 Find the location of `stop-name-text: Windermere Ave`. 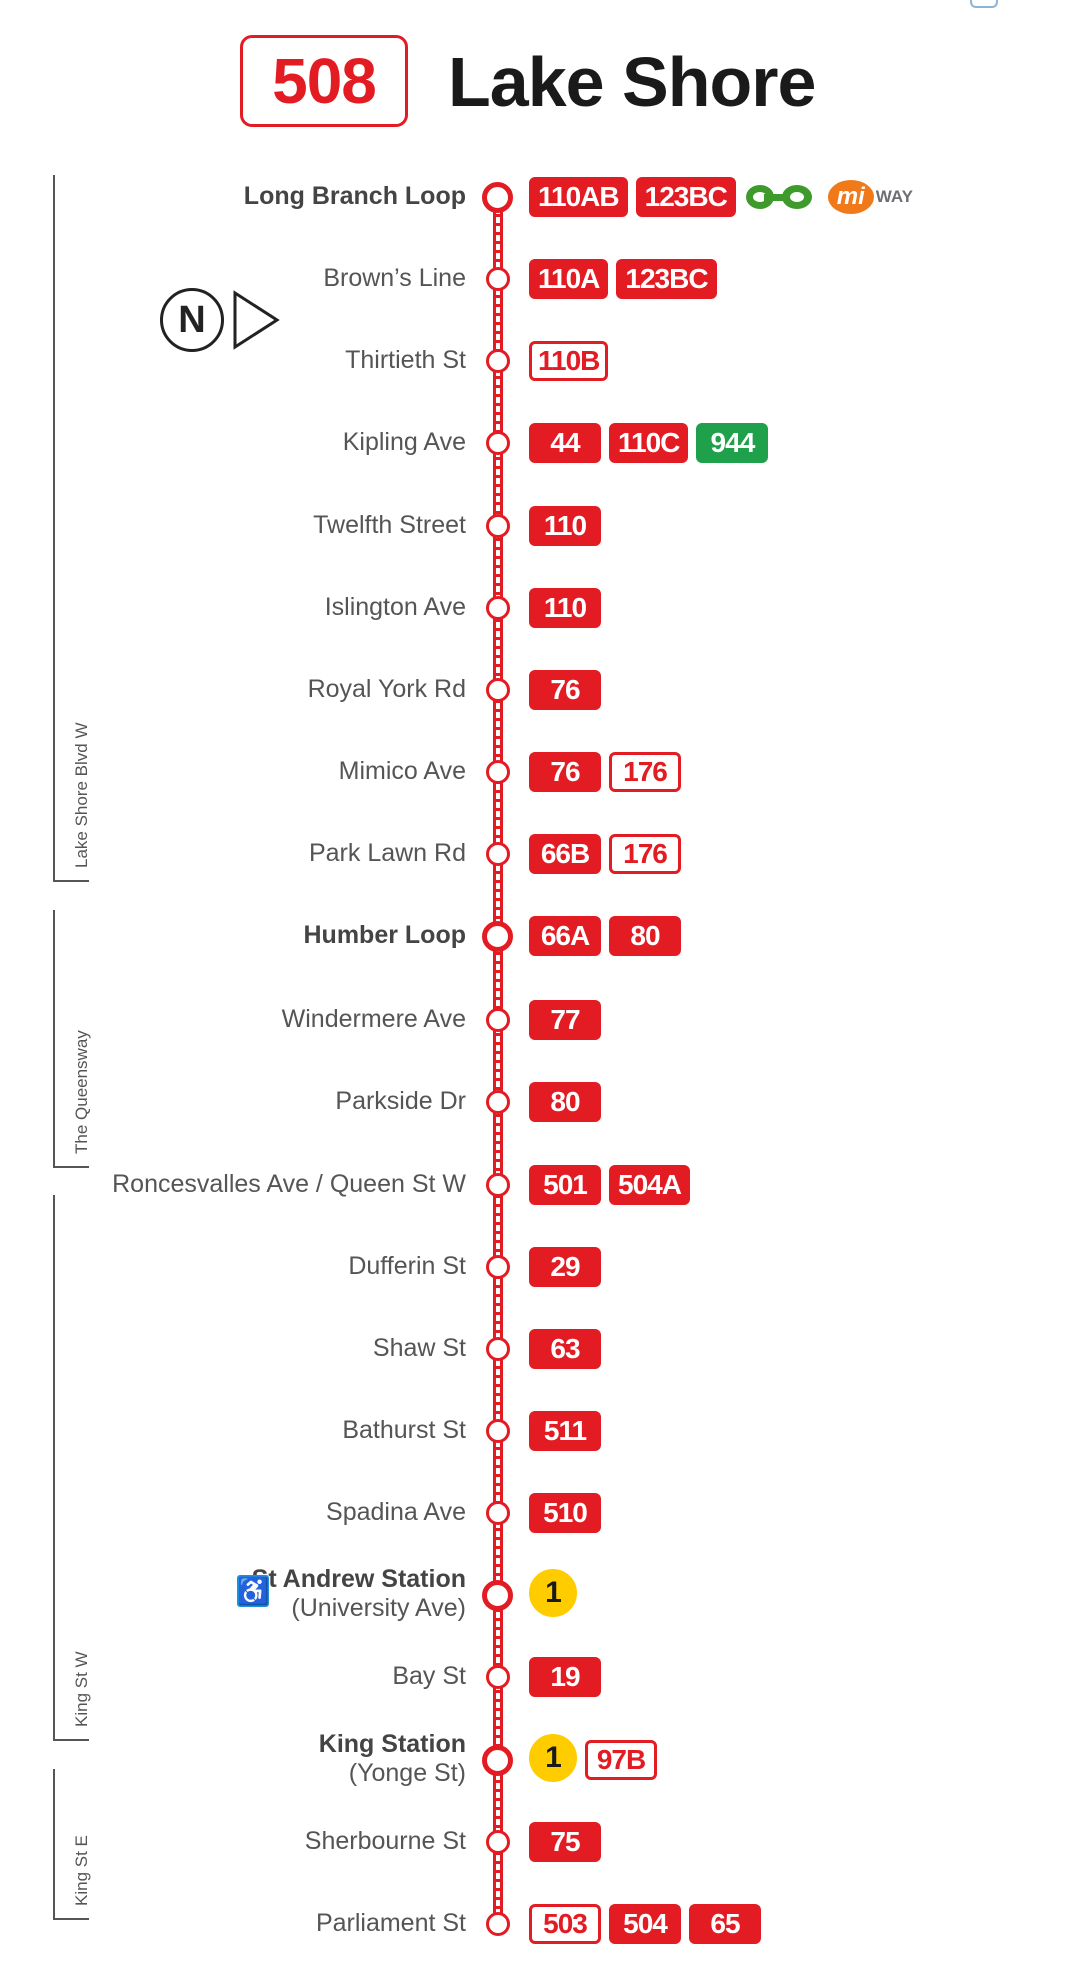

stop-name-text: Windermere Ave is located at coordinates (373, 1018).